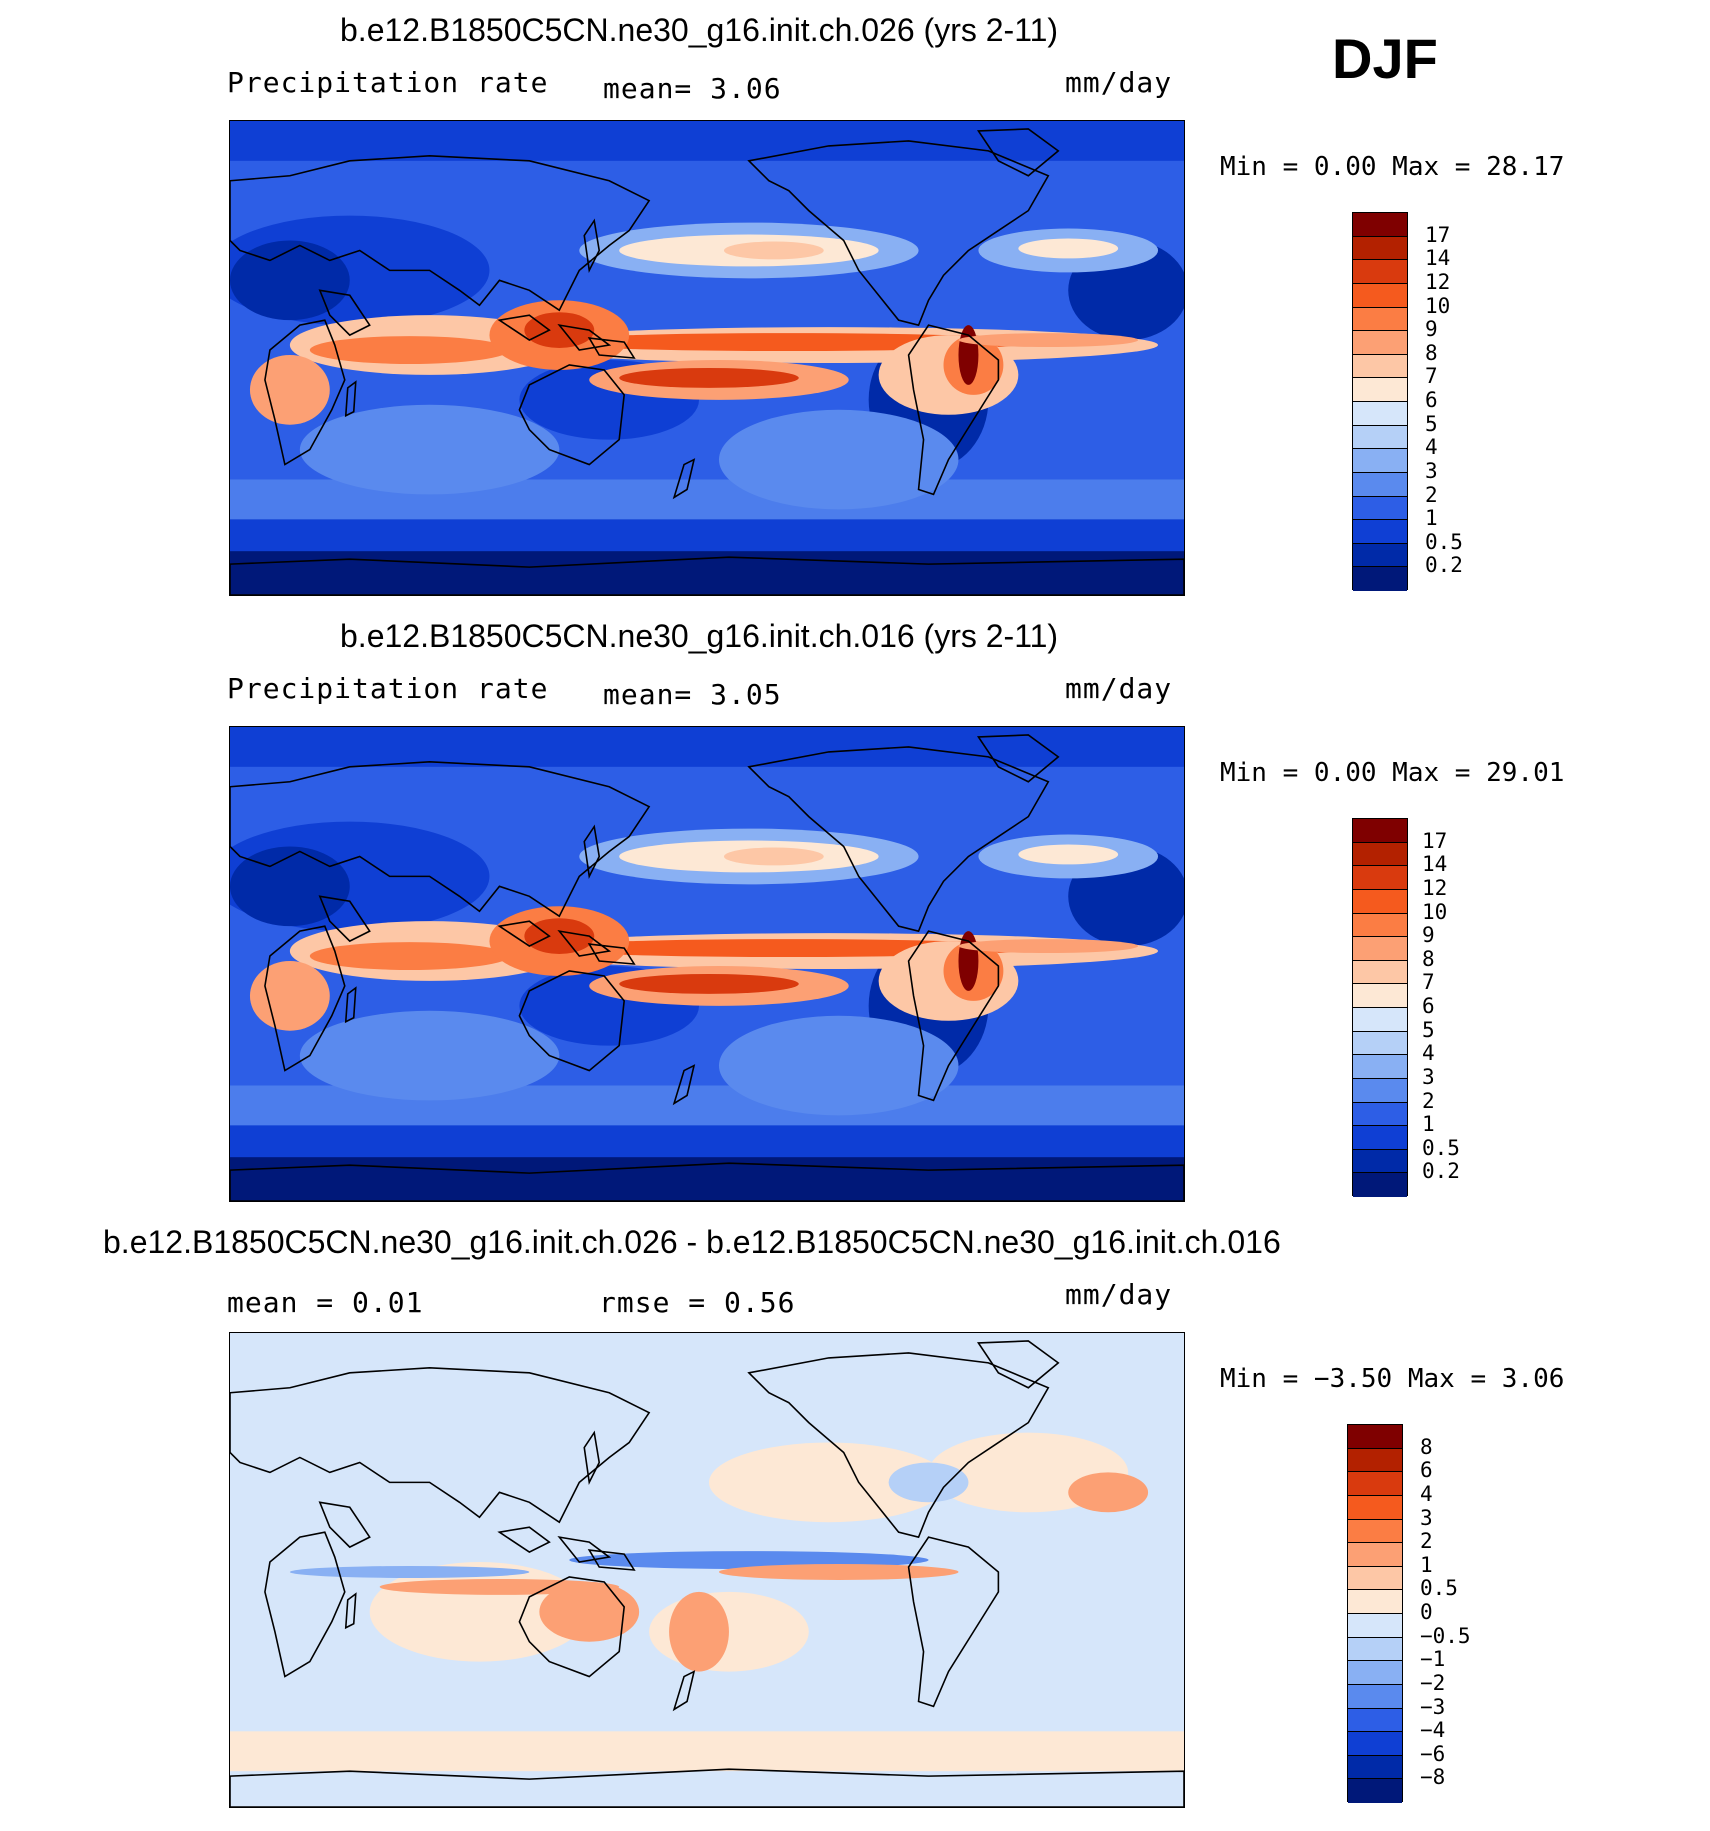 The width and height of the screenshot is (1710, 1831). I want to click on colorbar-tick-label: 14, so click(1438, 258).